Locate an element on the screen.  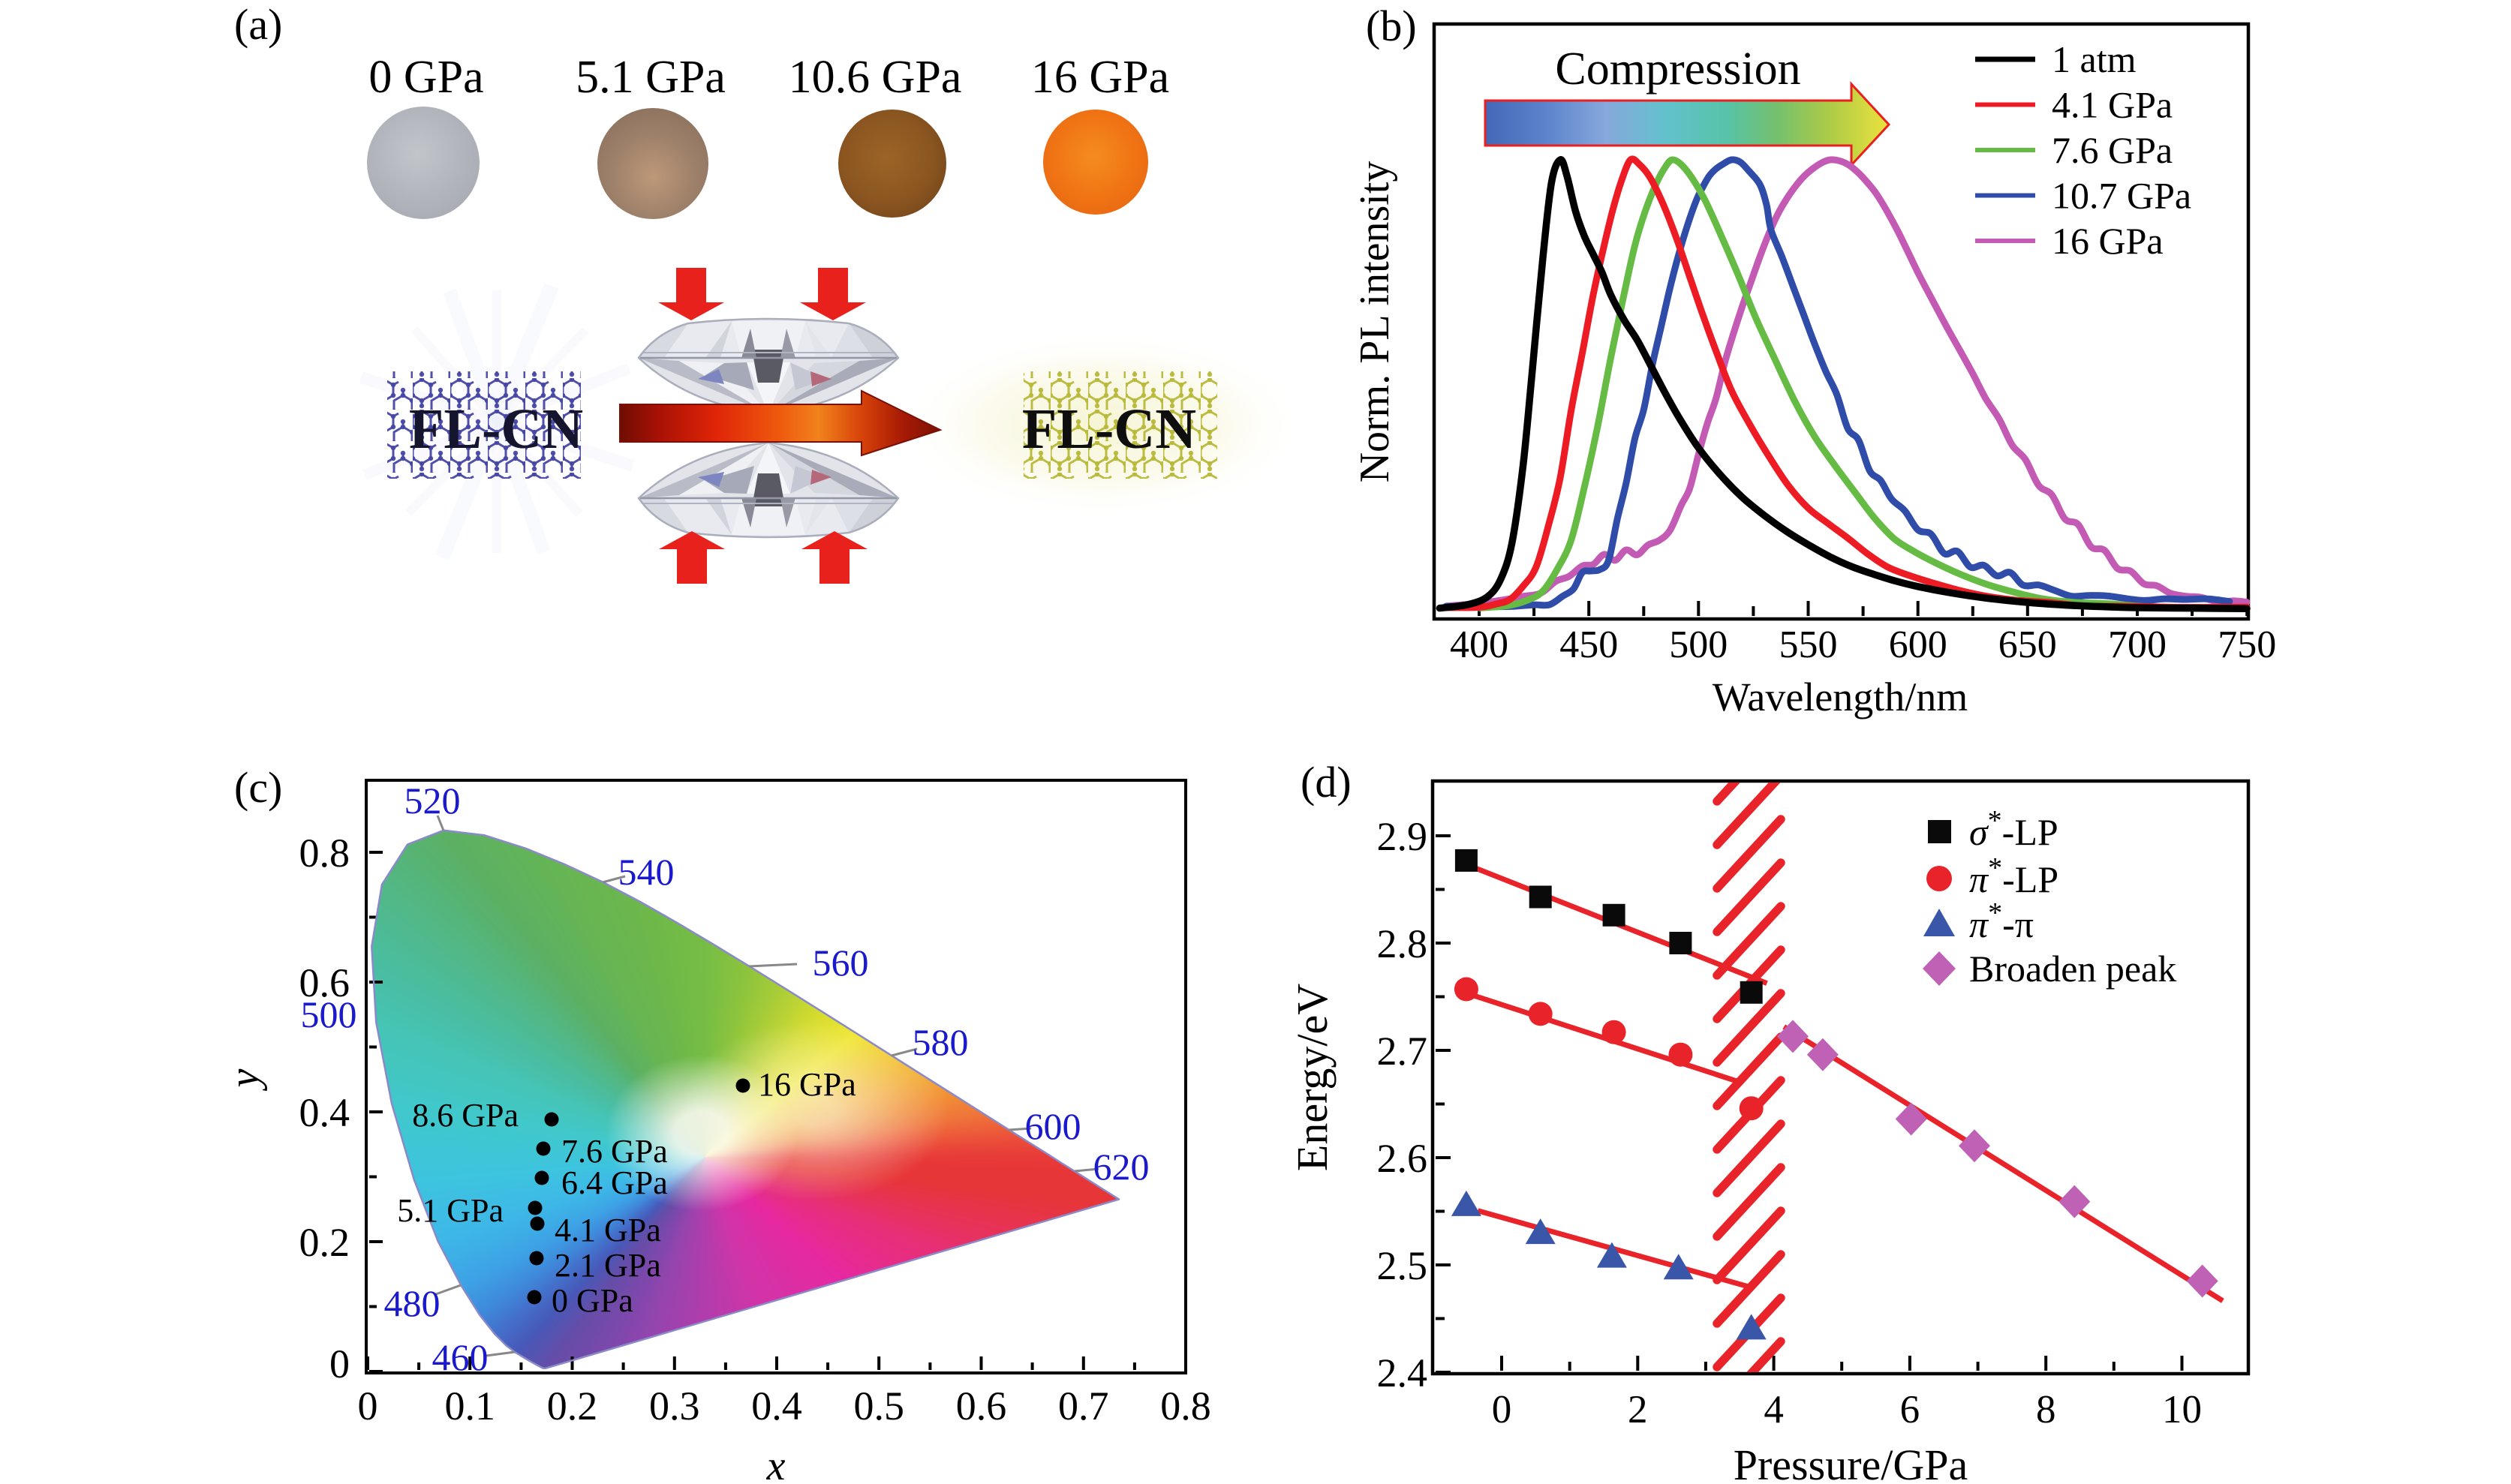
svg-text: (b) is located at coordinates (1391, 26).